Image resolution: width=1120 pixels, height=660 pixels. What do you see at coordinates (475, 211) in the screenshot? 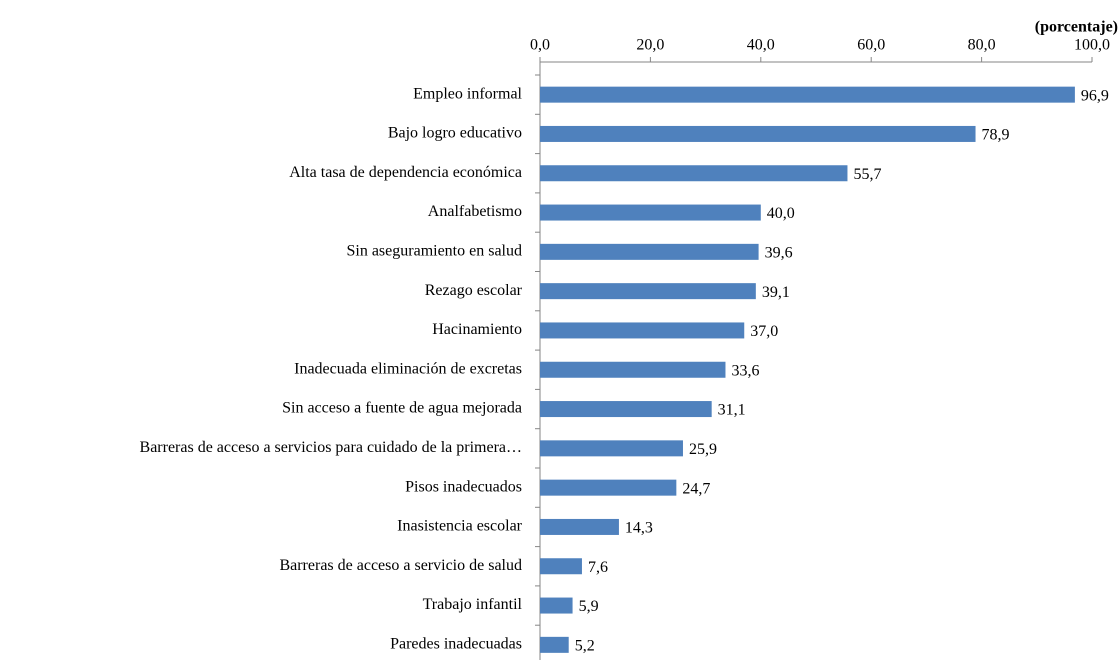
I see `y-tick-label: Analfabetismo` at bounding box center [475, 211].